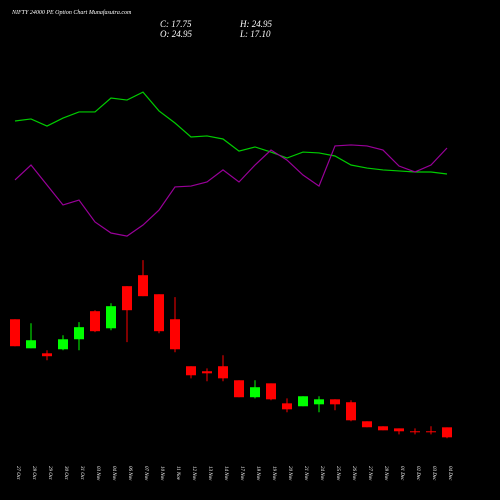 This screenshot has height=500, width=500. What do you see at coordinates (97, 473) in the screenshot?
I see `x-tick-label: 03 Nov` at bounding box center [97, 473].